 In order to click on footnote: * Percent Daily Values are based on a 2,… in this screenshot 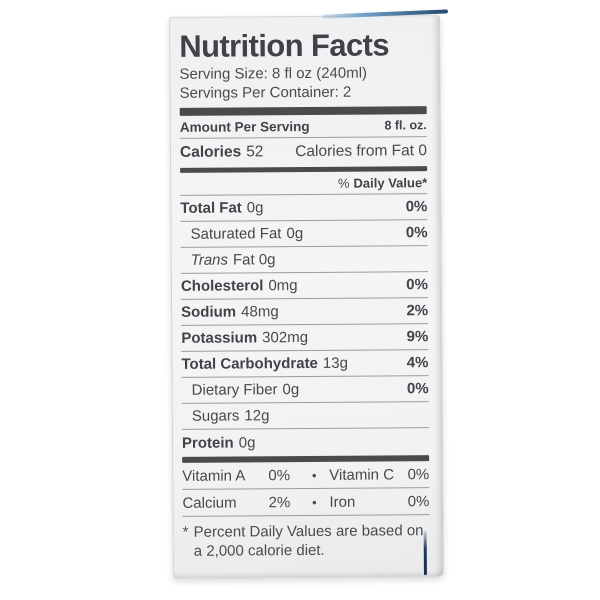, I will do `click(306, 541)`.